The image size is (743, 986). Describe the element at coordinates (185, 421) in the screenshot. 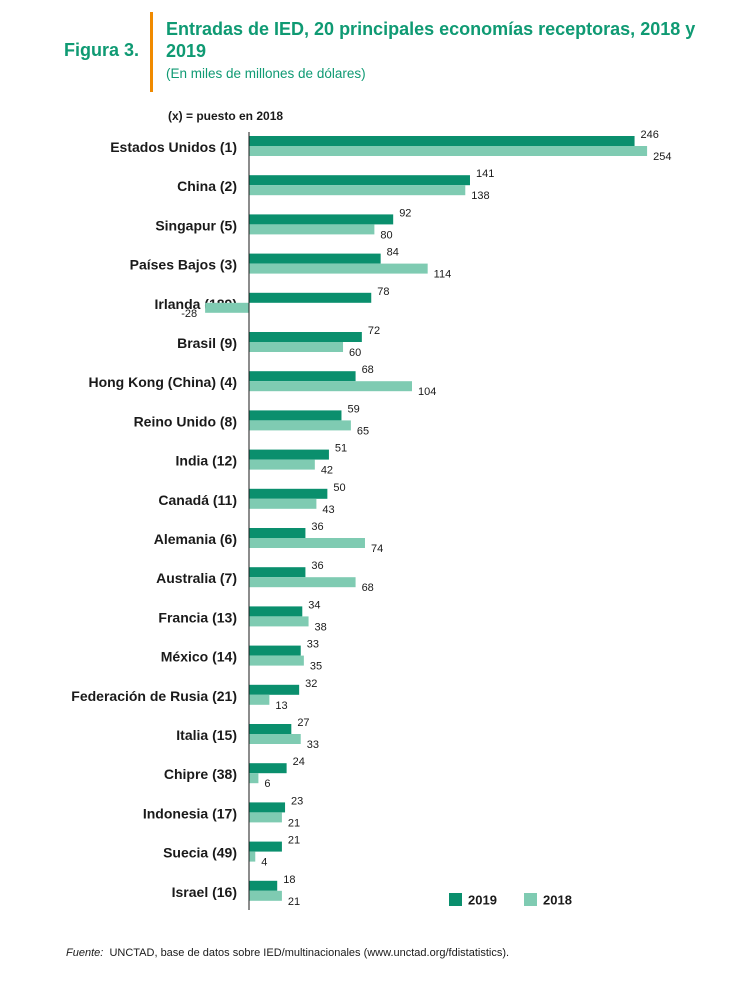

I see `category-label: Reino Unido (8)` at that location.